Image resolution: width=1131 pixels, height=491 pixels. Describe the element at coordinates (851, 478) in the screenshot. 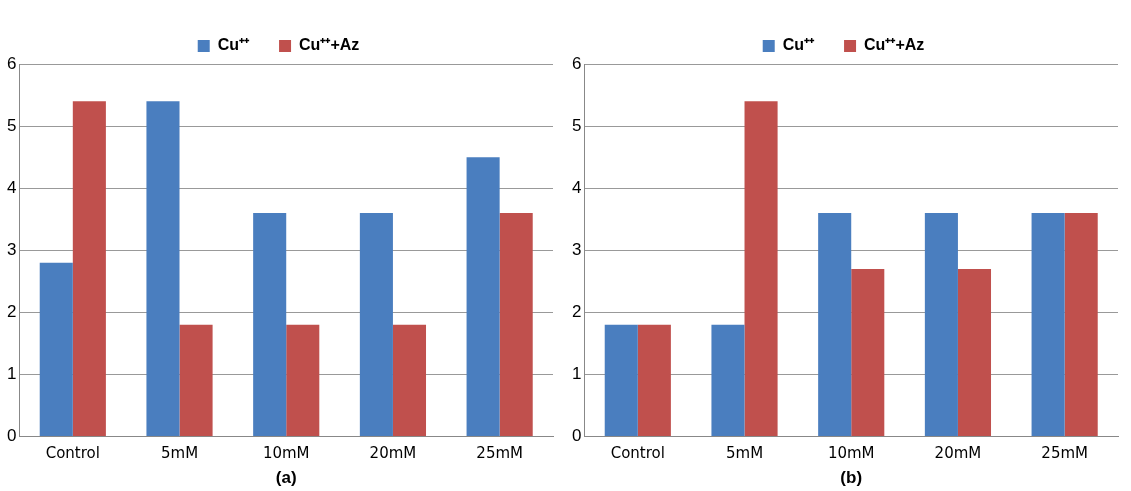

I see `x-axis-title: (b)` at that location.